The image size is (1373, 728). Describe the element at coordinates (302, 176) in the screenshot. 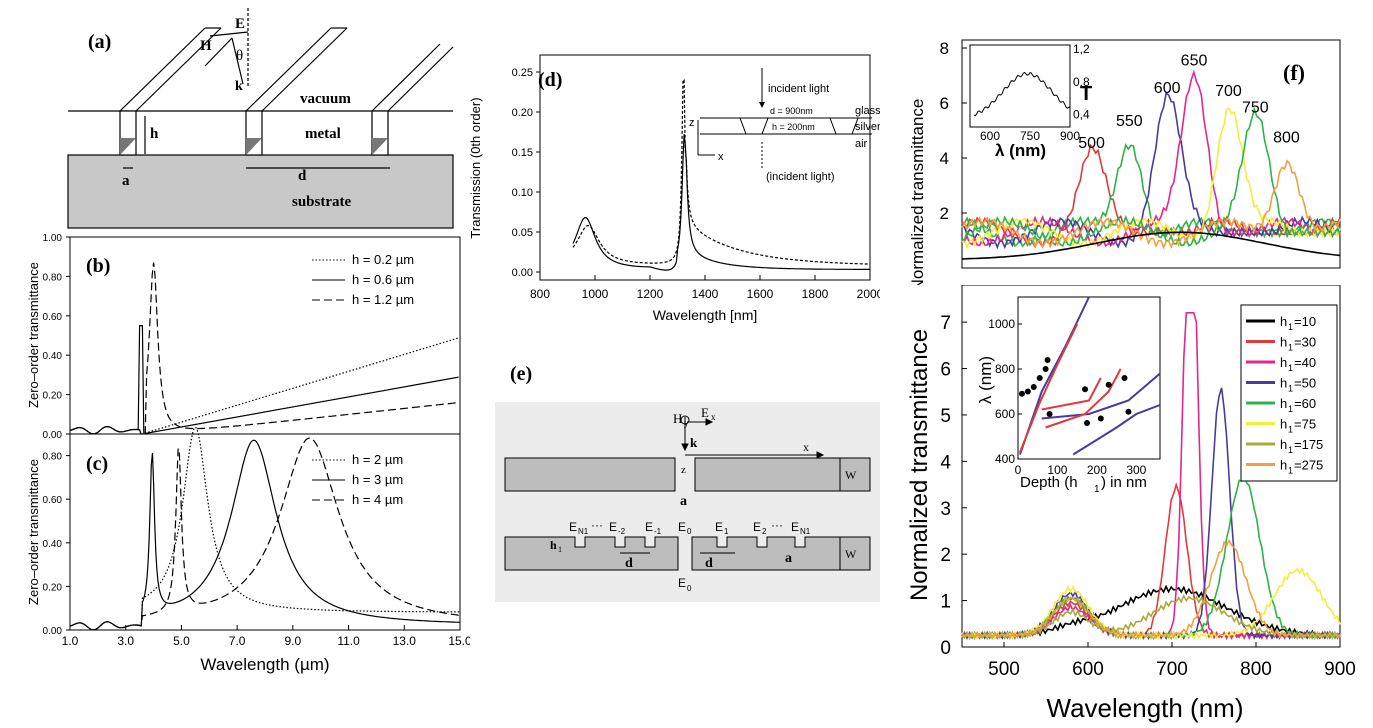

I see `period-label: d` at that location.